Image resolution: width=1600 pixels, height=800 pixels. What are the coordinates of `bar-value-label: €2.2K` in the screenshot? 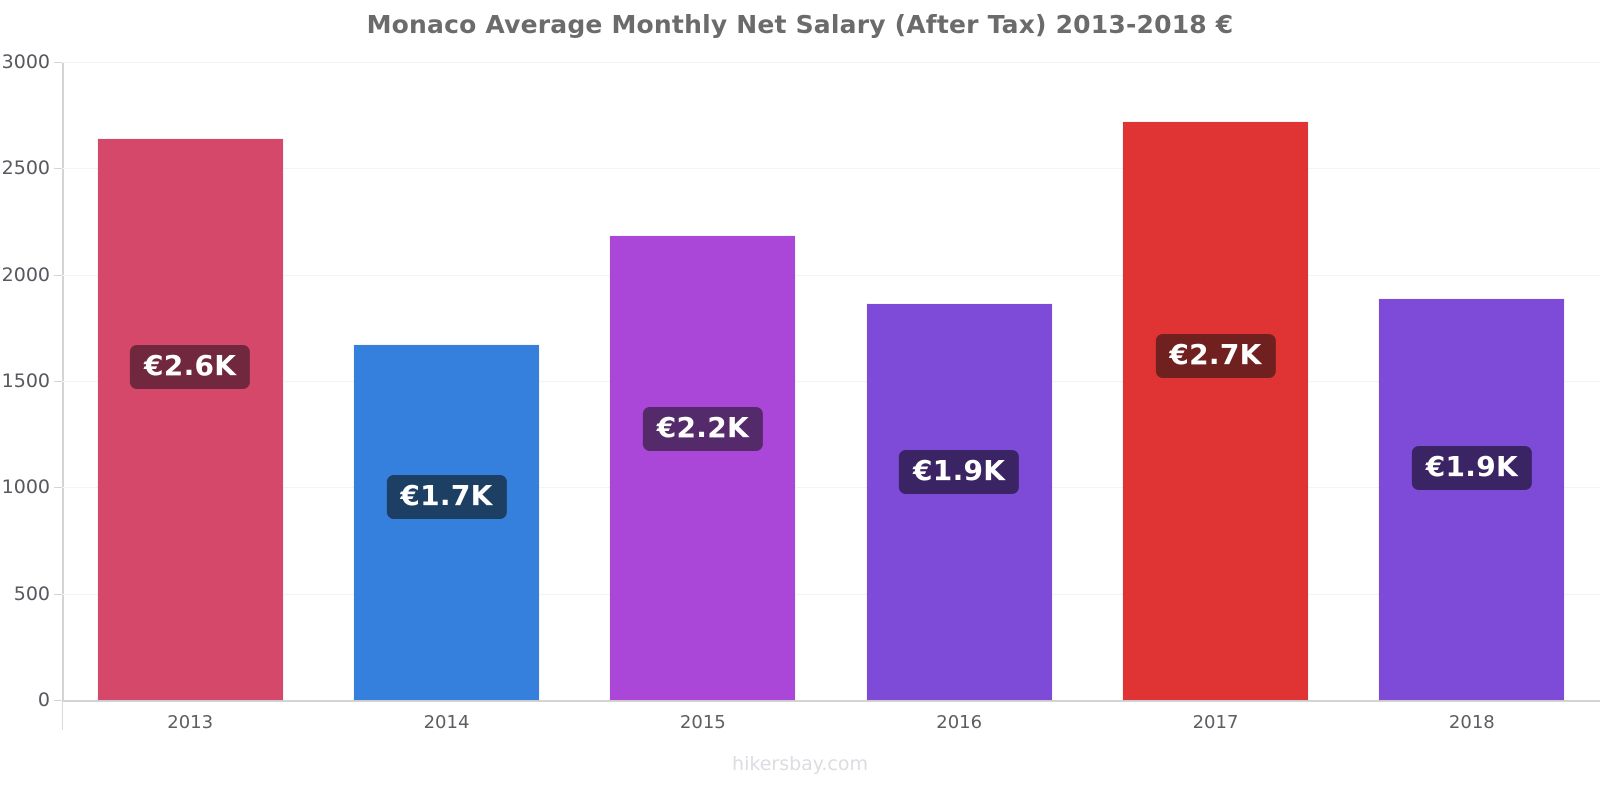 It's located at (702, 428).